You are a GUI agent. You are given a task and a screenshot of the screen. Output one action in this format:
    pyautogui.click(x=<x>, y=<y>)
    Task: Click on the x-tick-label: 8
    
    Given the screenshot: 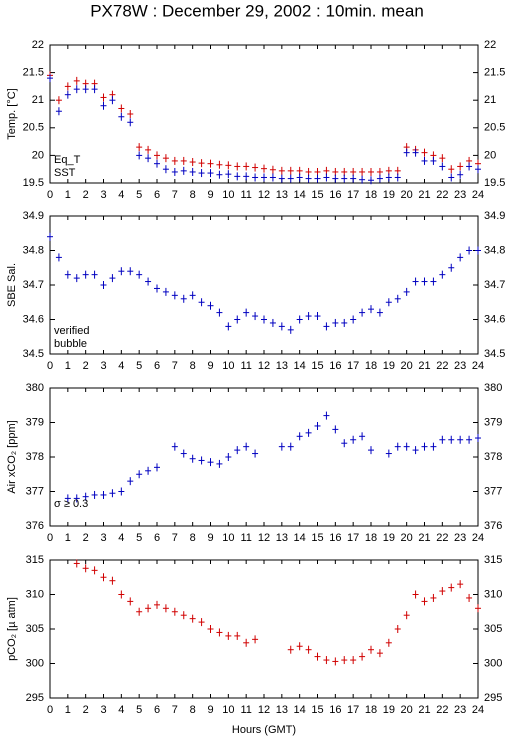 What is the action you would take?
    pyautogui.click(x=193, y=710)
    